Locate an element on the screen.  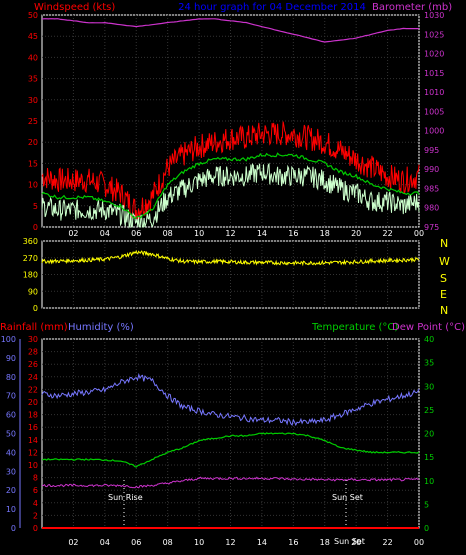
rain-y-tick: 26 is located at coordinates (33, 364).